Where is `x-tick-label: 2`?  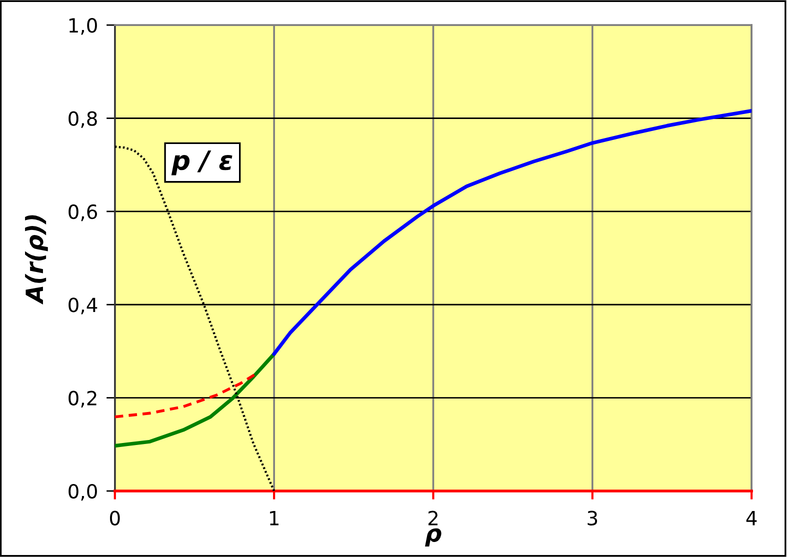 x-tick-label: 2 is located at coordinates (433, 518).